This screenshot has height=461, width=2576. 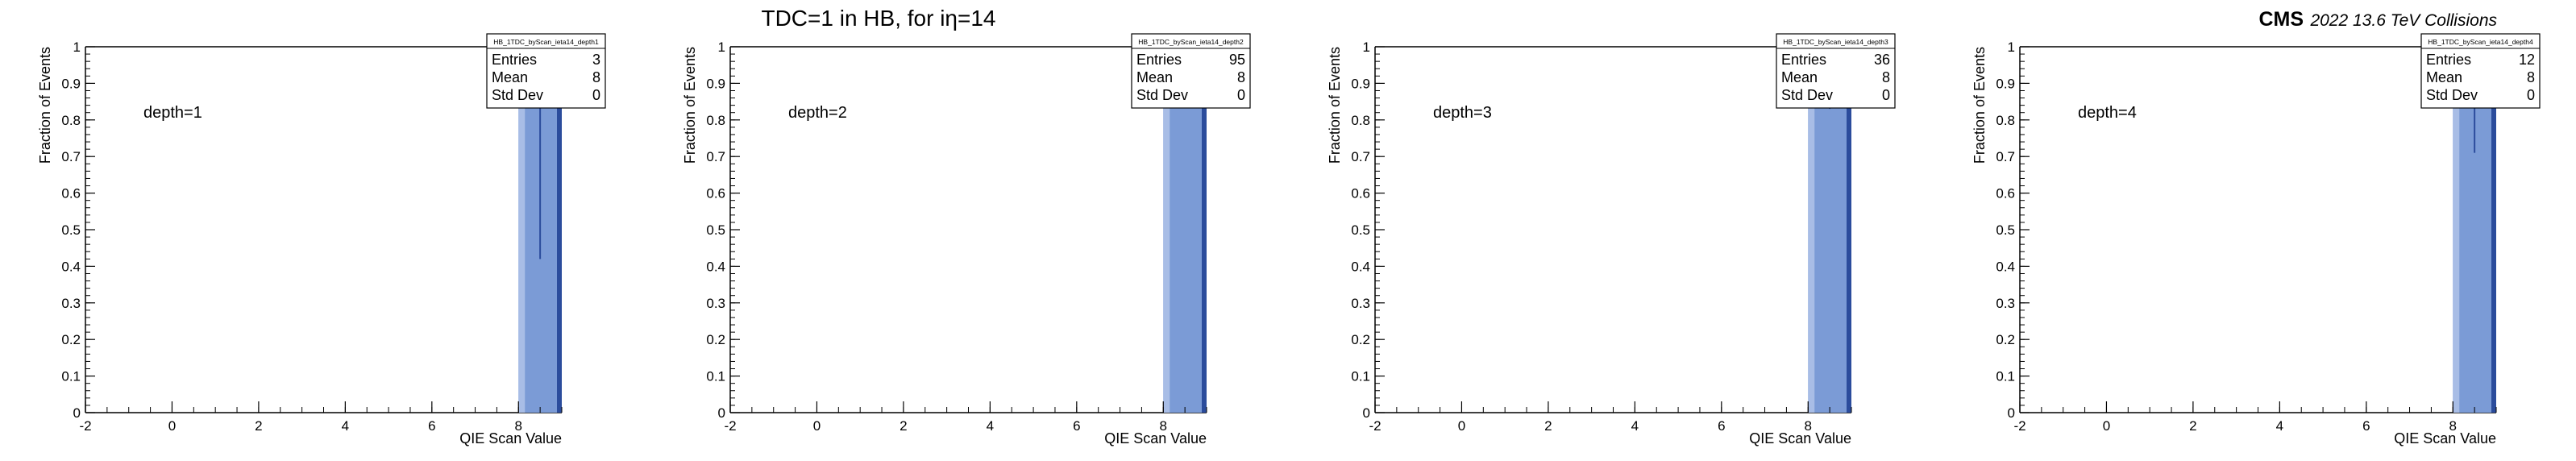 What do you see at coordinates (2281, 19) in the screenshot?
I see `cms-label: CMS` at bounding box center [2281, 19].